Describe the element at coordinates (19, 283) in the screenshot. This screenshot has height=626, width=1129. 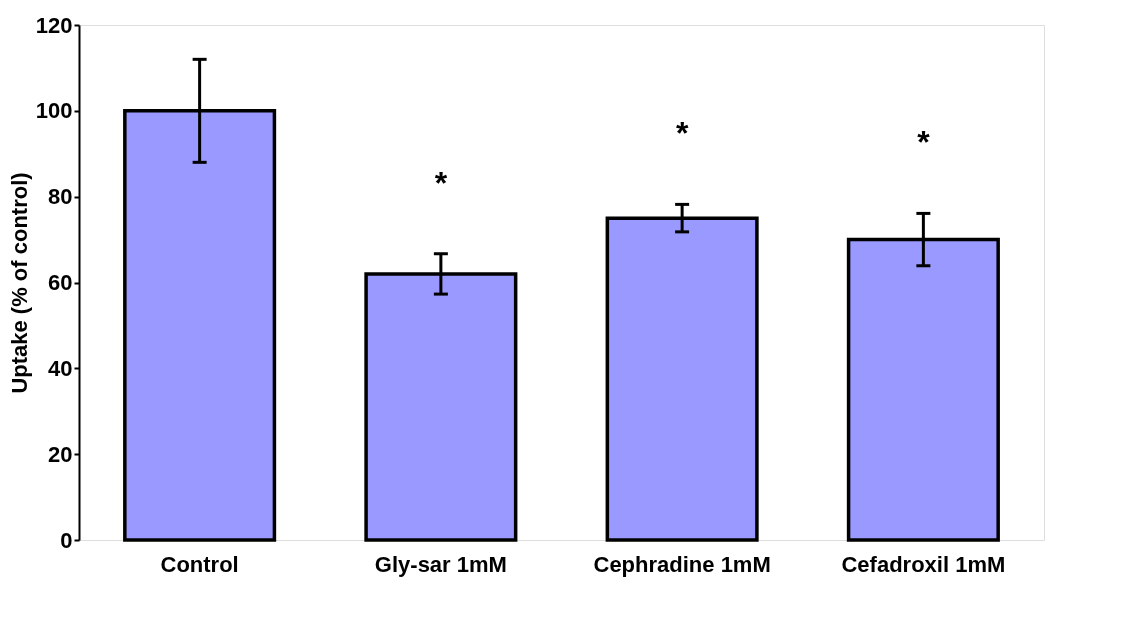
I see `y-axis-title: Uptake (% of control)` at that location.